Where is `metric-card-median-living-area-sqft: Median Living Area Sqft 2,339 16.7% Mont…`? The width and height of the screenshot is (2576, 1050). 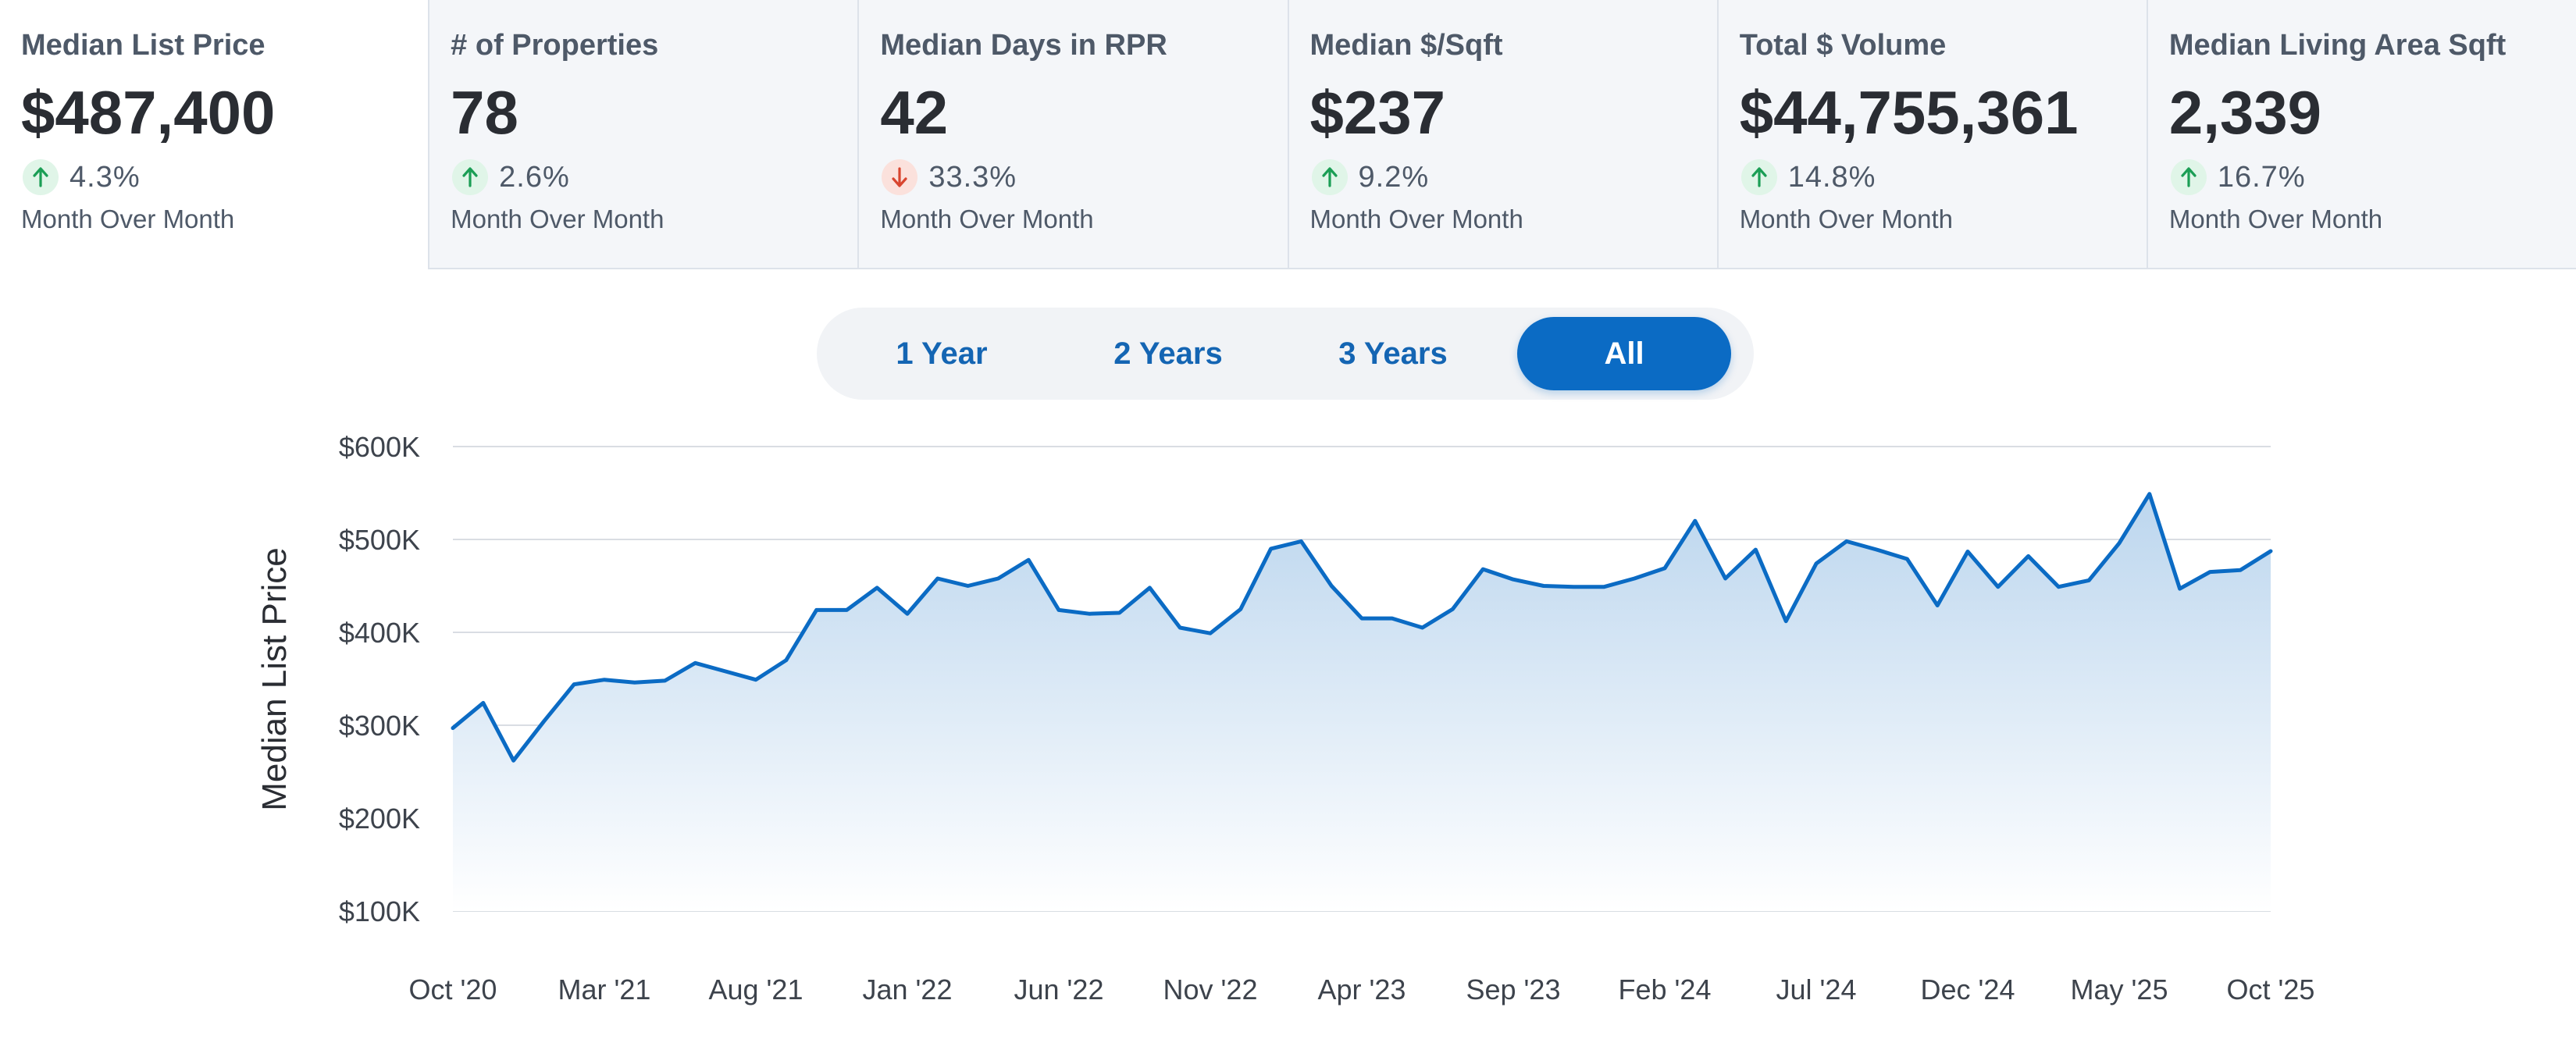 metric-card-median-living-area-sqft: Median Living Area Sqft 2,339 16.7% Mont… is located at coordinates (2361, 134).